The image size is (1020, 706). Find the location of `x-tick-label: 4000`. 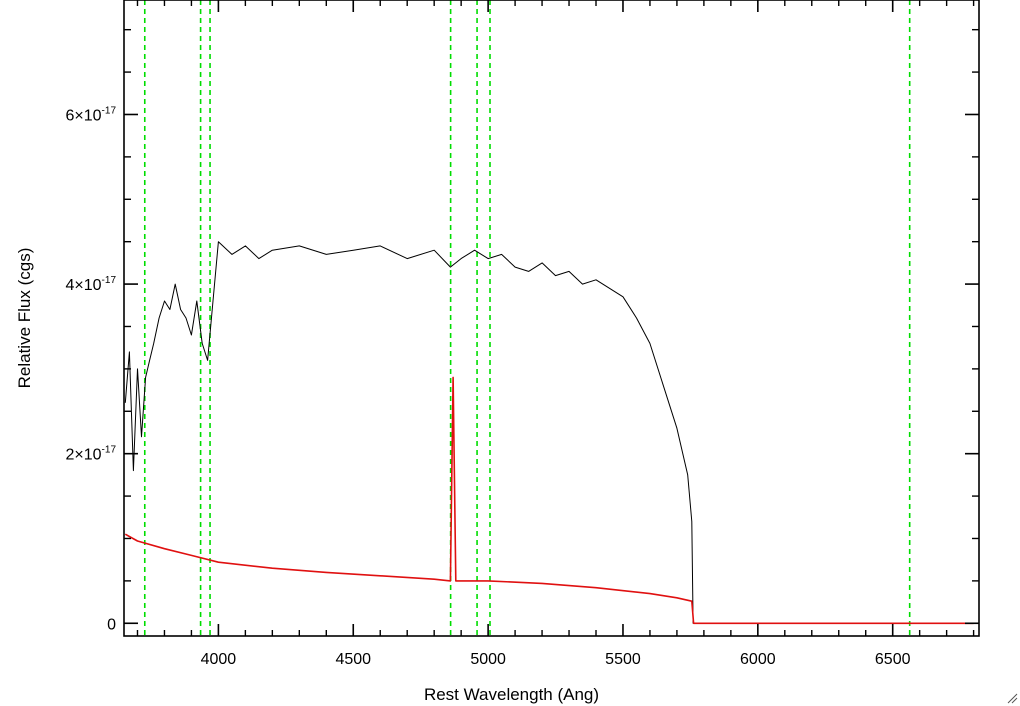

x-tick-label: 4000 is located at coordinates (219, 659).